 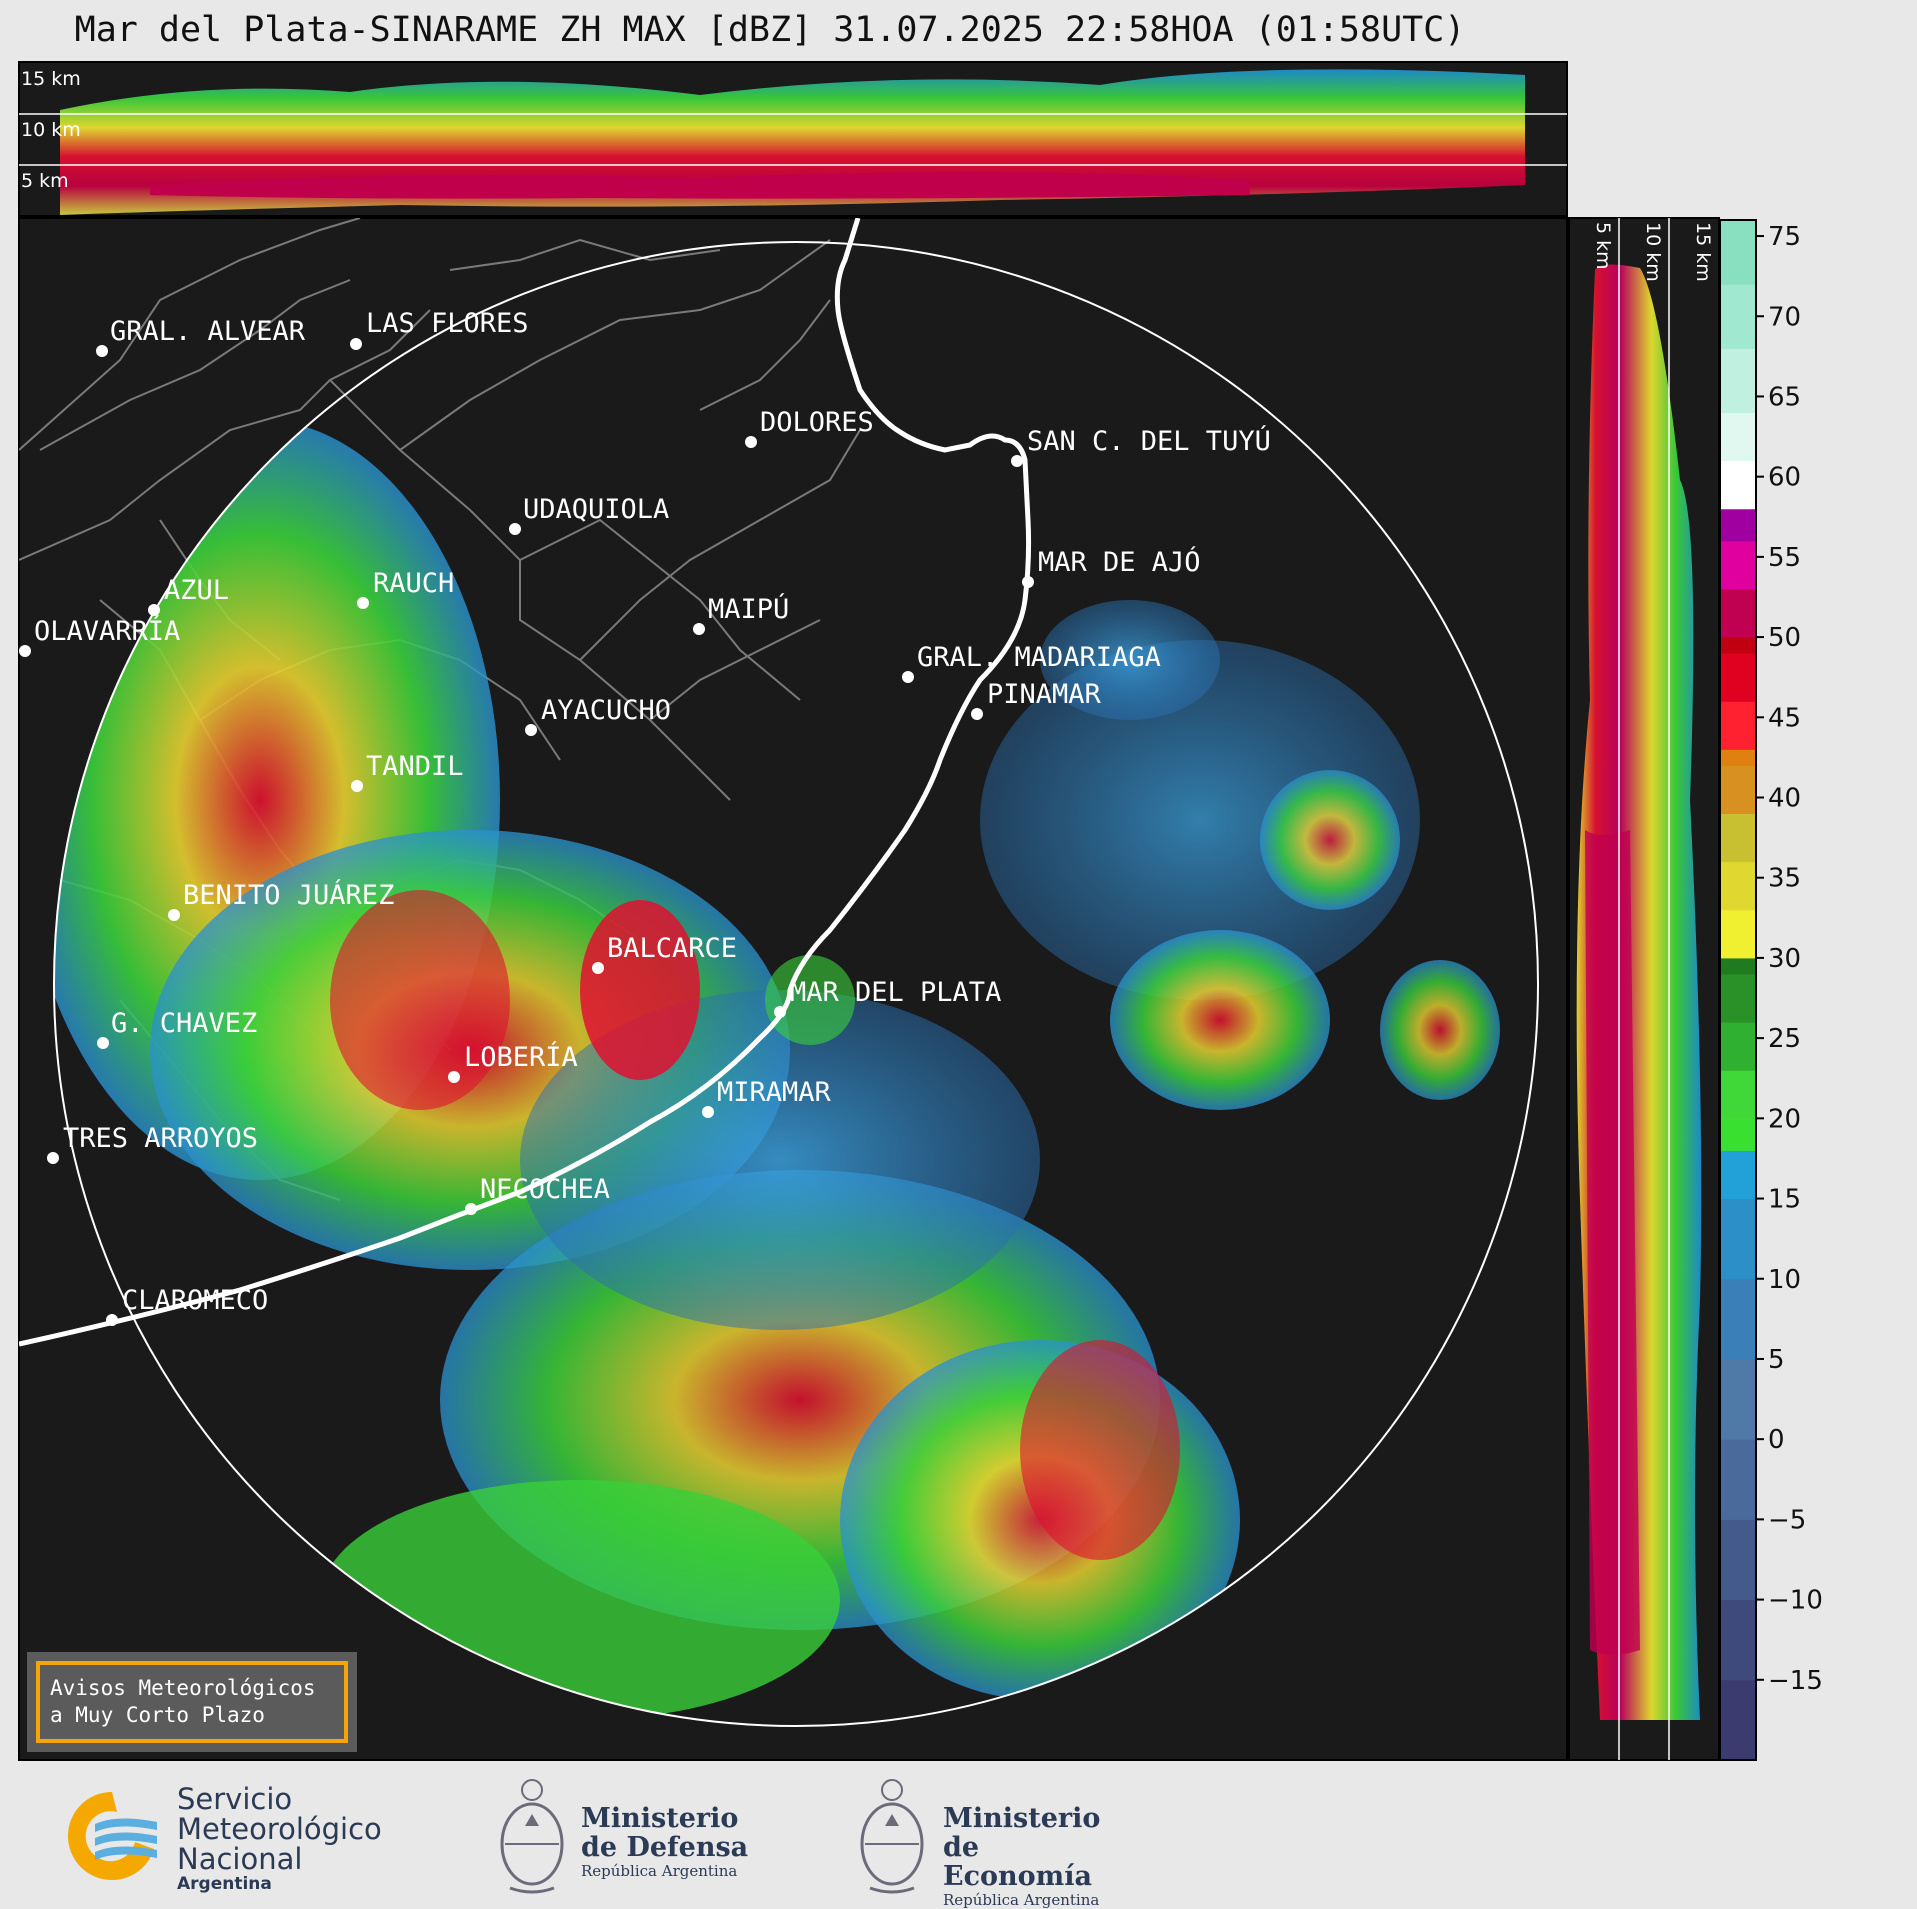 I want to click on smn-line-1: Servicio, so click(x=235, y=1799).